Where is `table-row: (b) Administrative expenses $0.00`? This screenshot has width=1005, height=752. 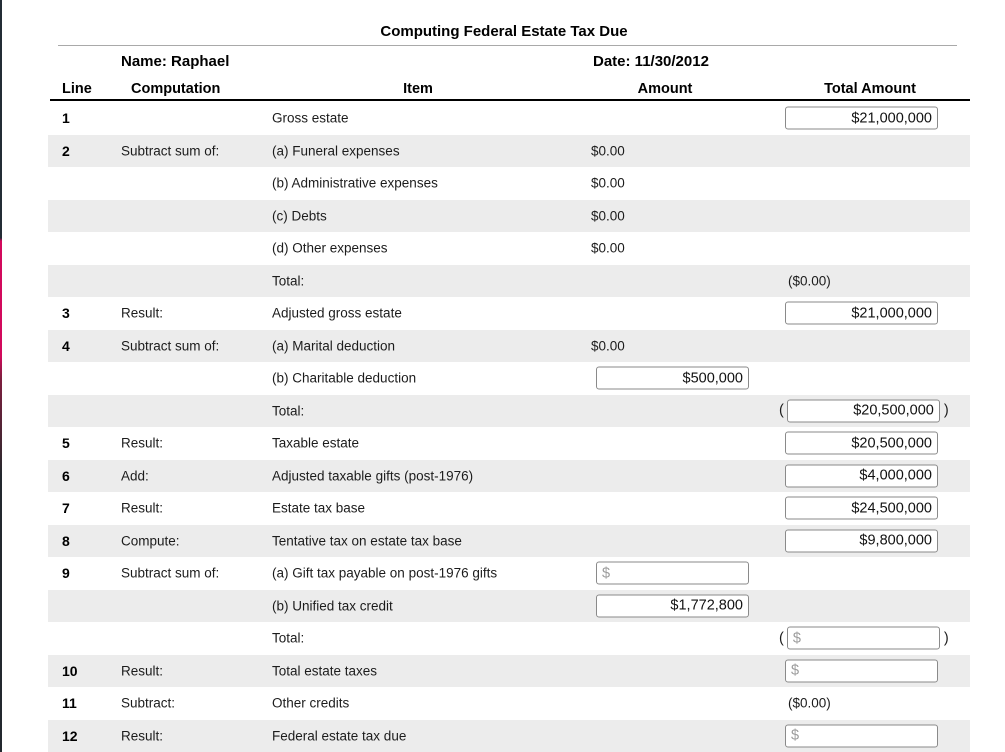
table-row: (b) Administrative expenses $0.00 is located at coordinates (509, 183).